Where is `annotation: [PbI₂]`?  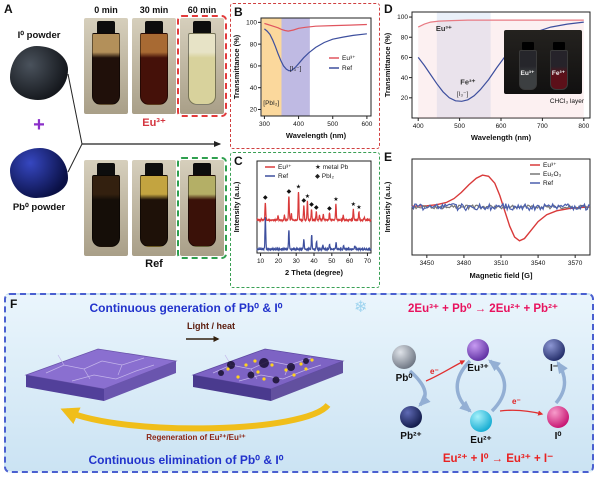 annotation: [PbI₂] is located at coordinates (271, 103).